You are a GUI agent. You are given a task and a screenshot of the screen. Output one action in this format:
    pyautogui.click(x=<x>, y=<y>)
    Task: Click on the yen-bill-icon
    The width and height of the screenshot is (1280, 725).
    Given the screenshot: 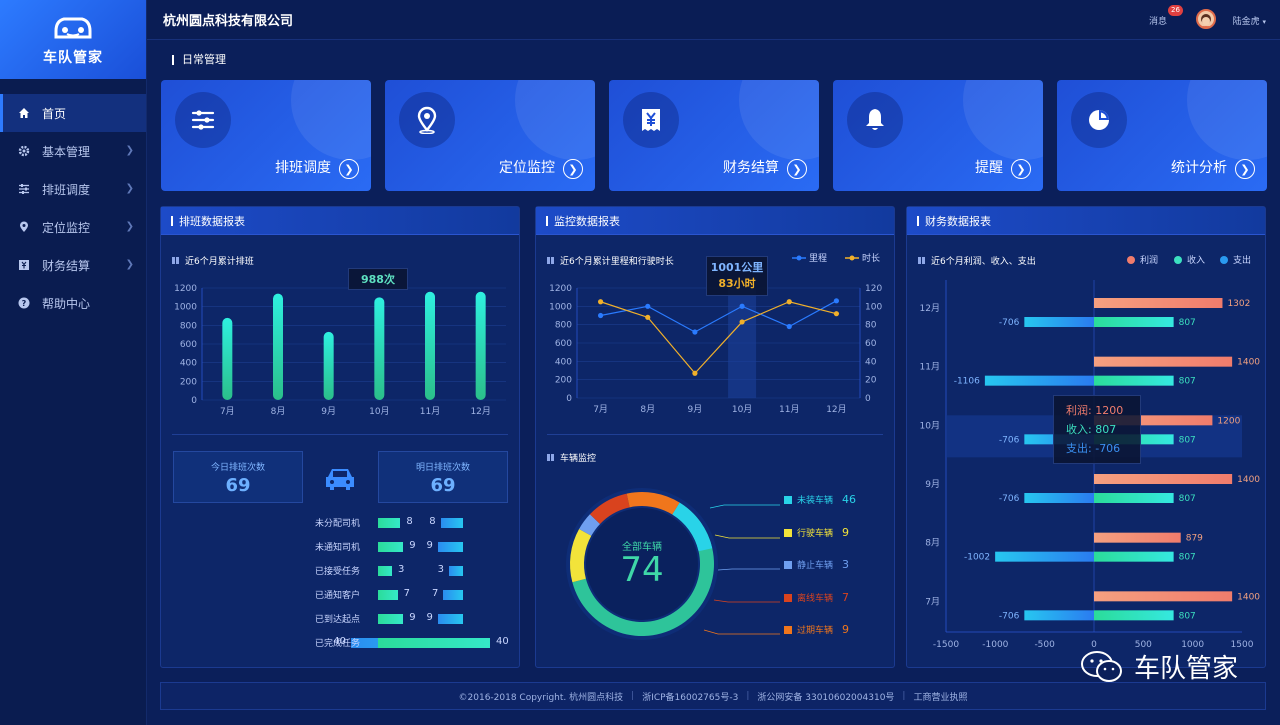 What is the action you would take?
    pyautogui.click(x=24, y=265)
    